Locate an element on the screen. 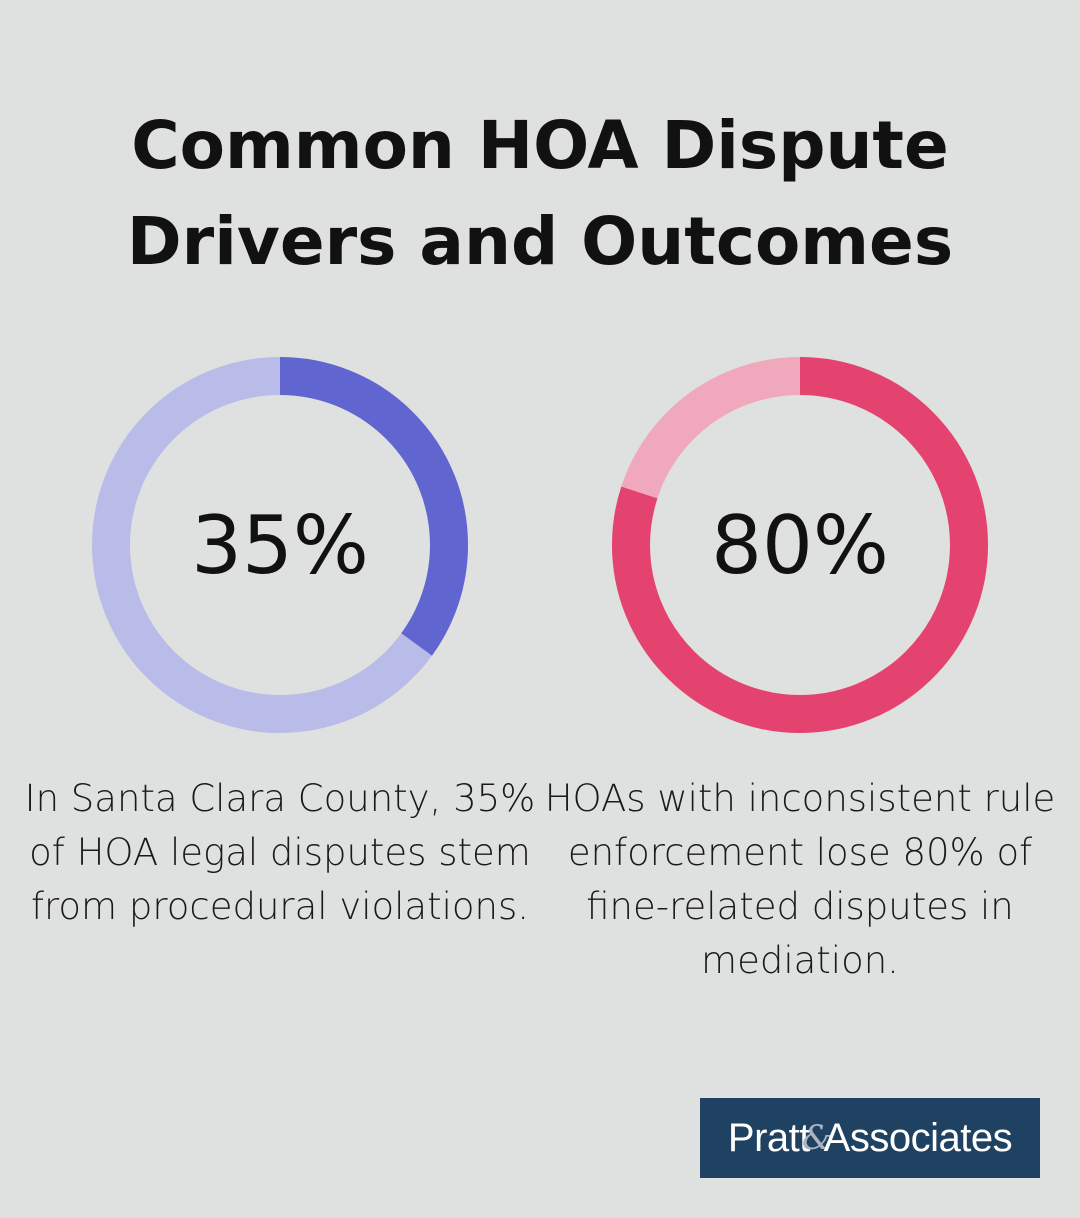 The height and width of the screenshot is (1218, 1080). title-line-1: Common HOA Dispute is located at coordinates (540, 145).